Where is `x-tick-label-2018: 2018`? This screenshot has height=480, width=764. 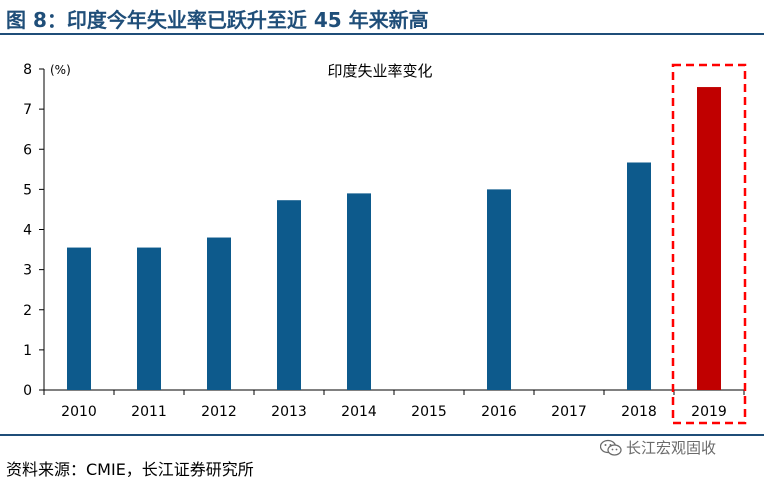
x-tick-label-2018: 2018 is located at coordinates (639, 412).